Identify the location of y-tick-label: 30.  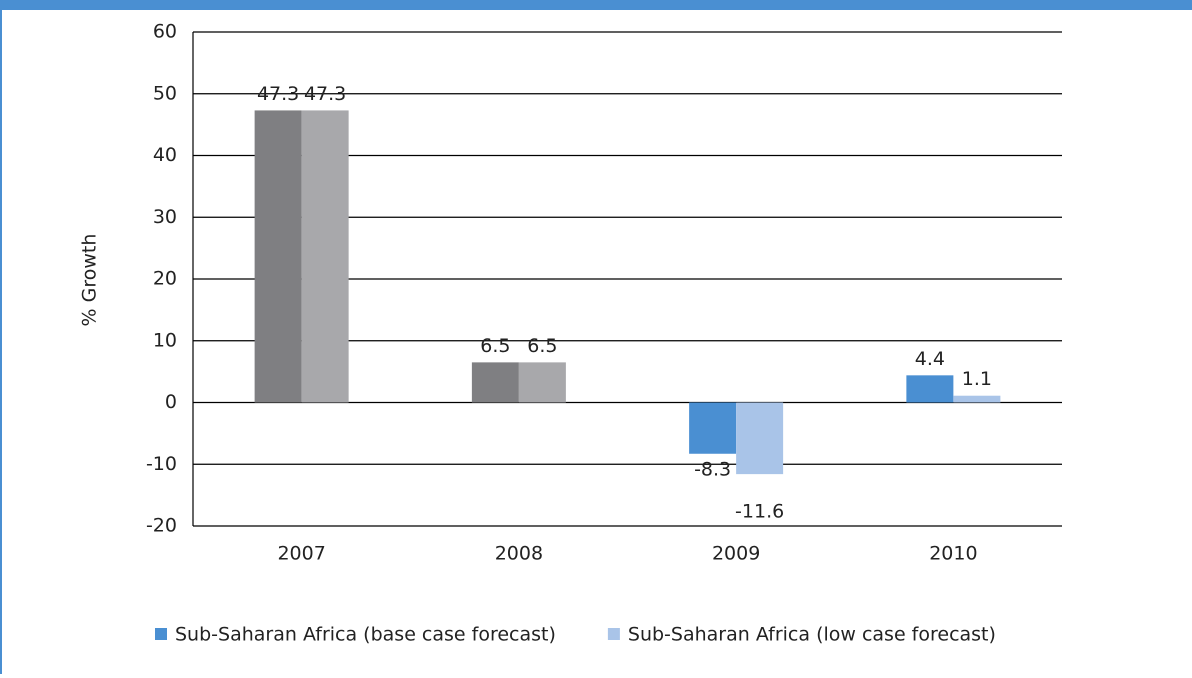
(165, 217).